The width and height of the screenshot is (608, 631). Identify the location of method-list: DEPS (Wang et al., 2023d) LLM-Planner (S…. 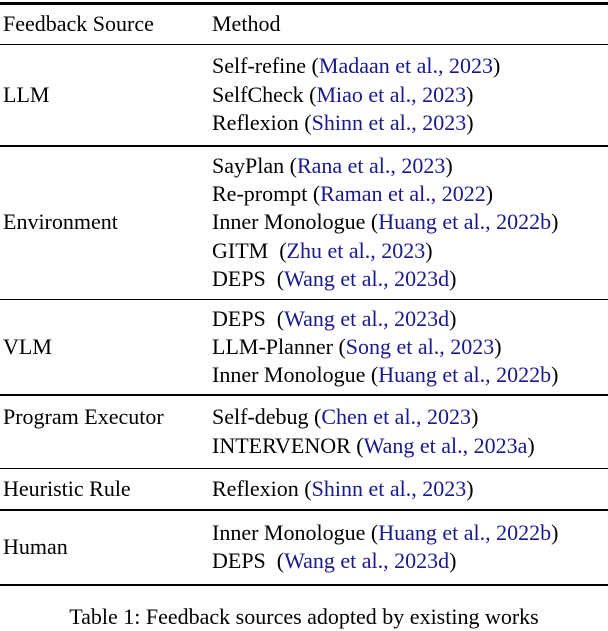
(410, 347).